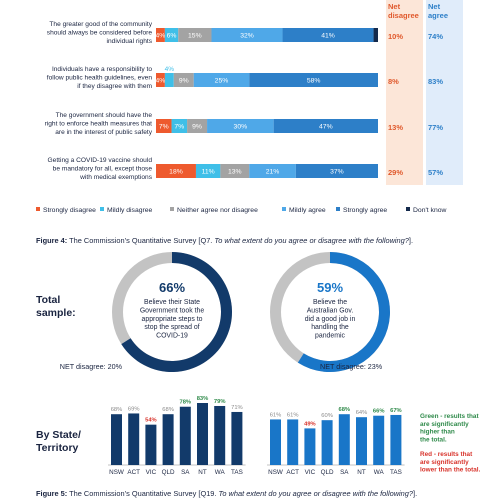 The image size is (500, 500). I want to click on donut-value-arc, so click(344, 312).